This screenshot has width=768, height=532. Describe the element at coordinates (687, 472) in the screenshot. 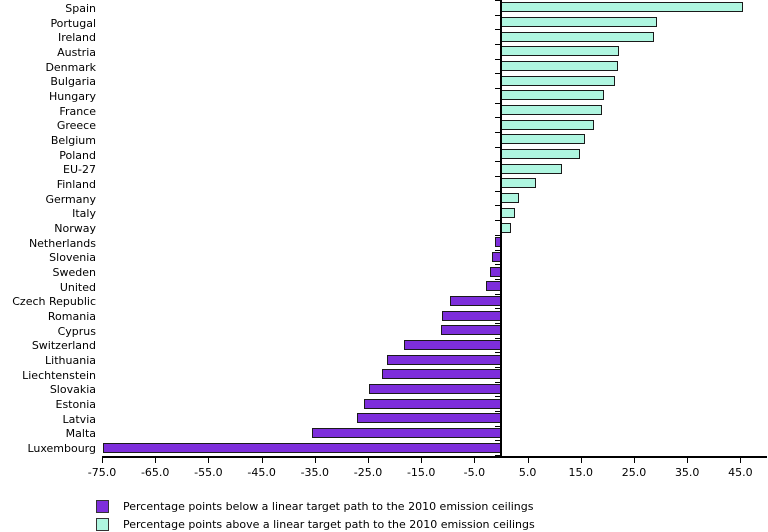

I see `x-tick-label: 35.0` at that location.